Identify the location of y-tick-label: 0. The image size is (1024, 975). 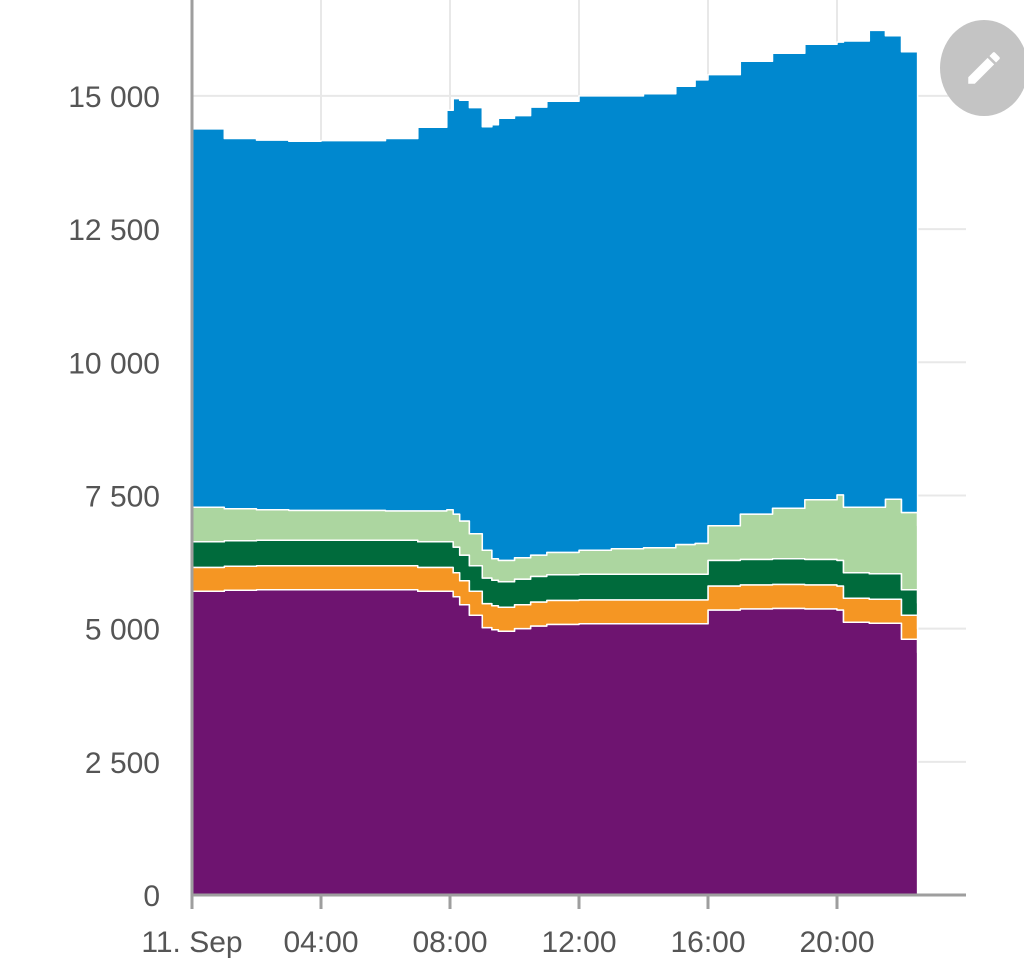
(151, 896).